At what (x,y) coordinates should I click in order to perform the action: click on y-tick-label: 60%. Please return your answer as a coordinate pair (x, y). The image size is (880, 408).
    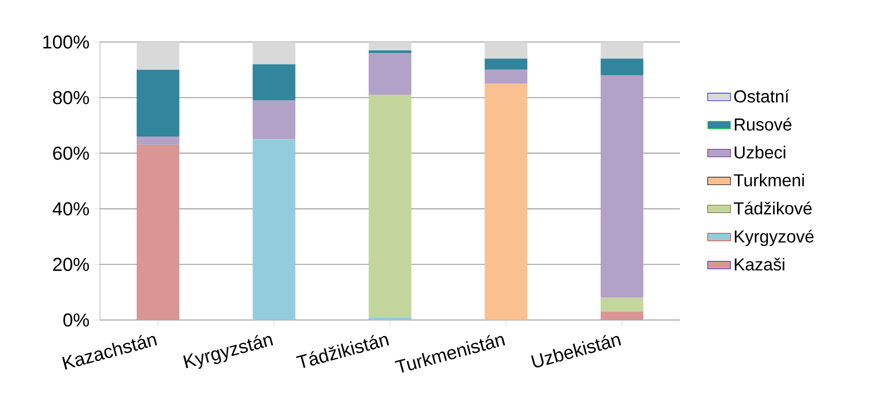
    Looking at the image, I should click on (71, 153).